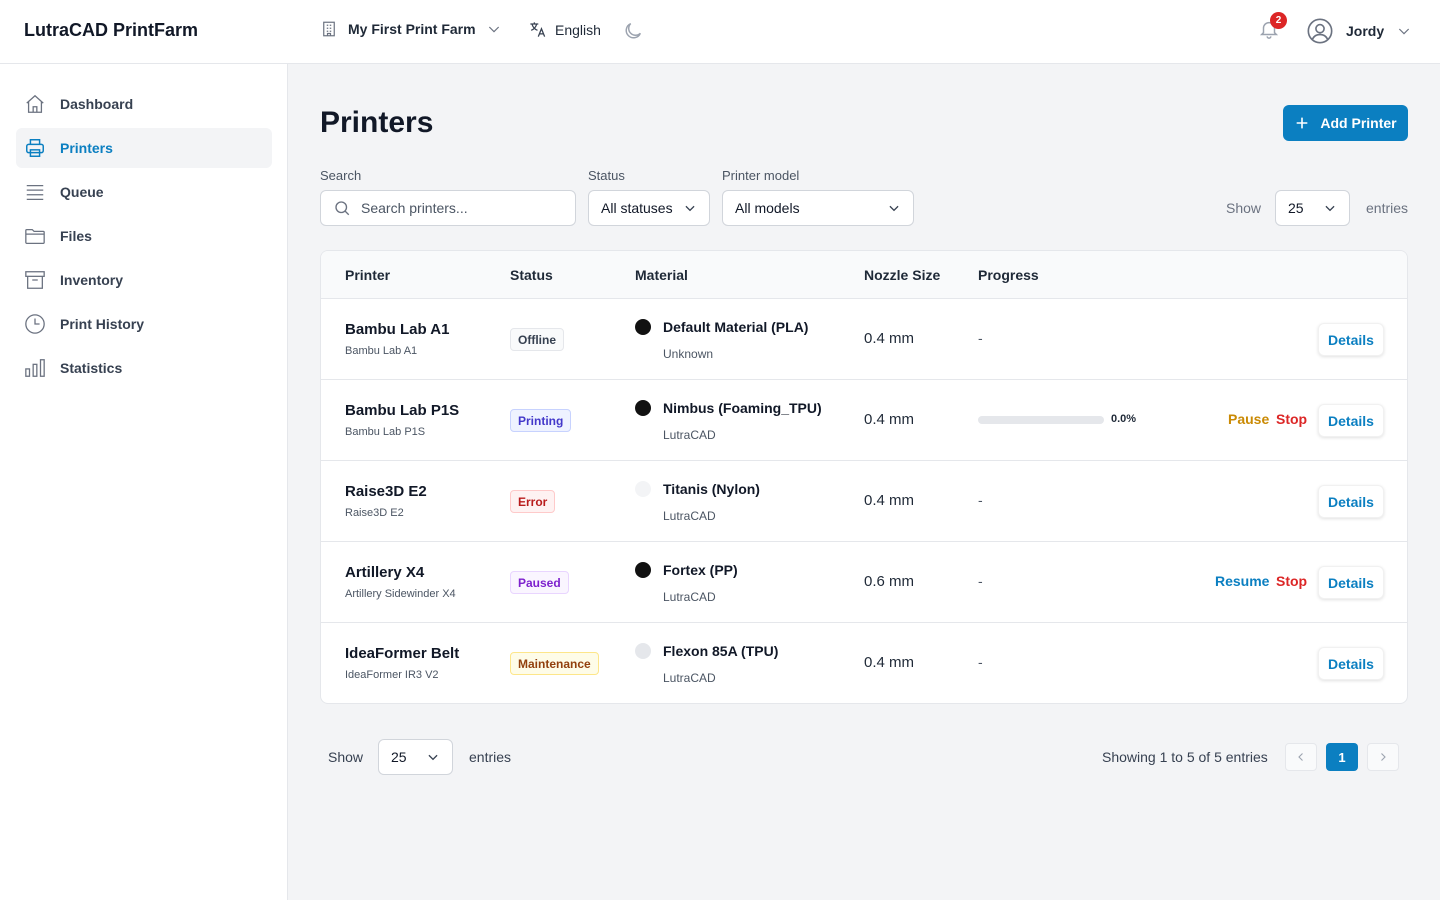  Describe the element at coordinates (342, 208) in the screenshot. I see `search-icon` at that location.